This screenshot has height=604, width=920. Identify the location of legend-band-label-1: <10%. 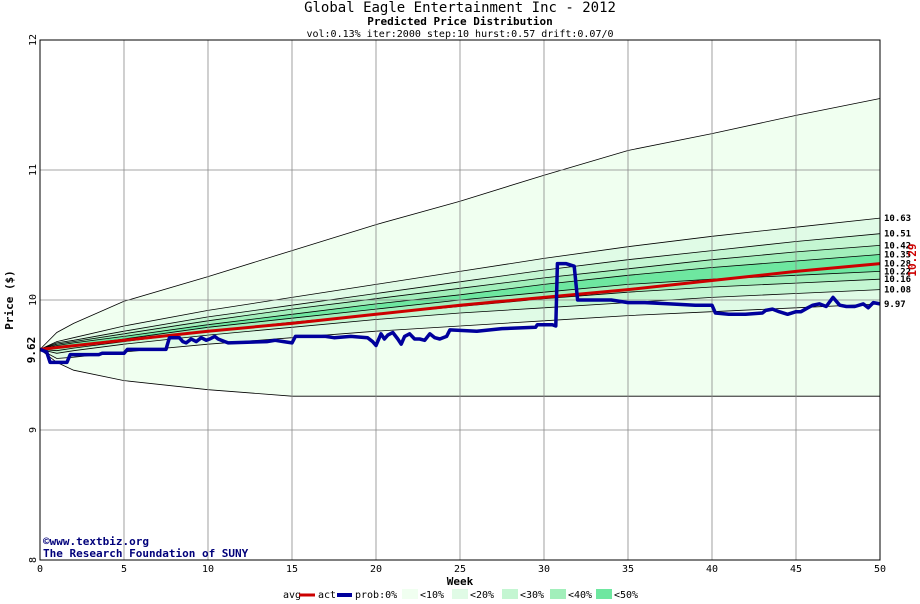
(432, 595).